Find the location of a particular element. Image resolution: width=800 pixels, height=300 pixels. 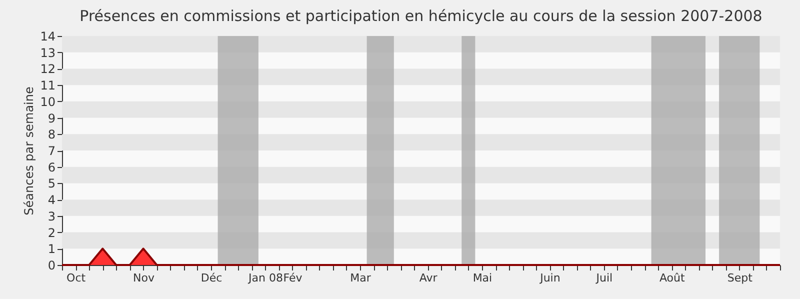

y-tick-label: 3 is located at coordinates (52, 216).